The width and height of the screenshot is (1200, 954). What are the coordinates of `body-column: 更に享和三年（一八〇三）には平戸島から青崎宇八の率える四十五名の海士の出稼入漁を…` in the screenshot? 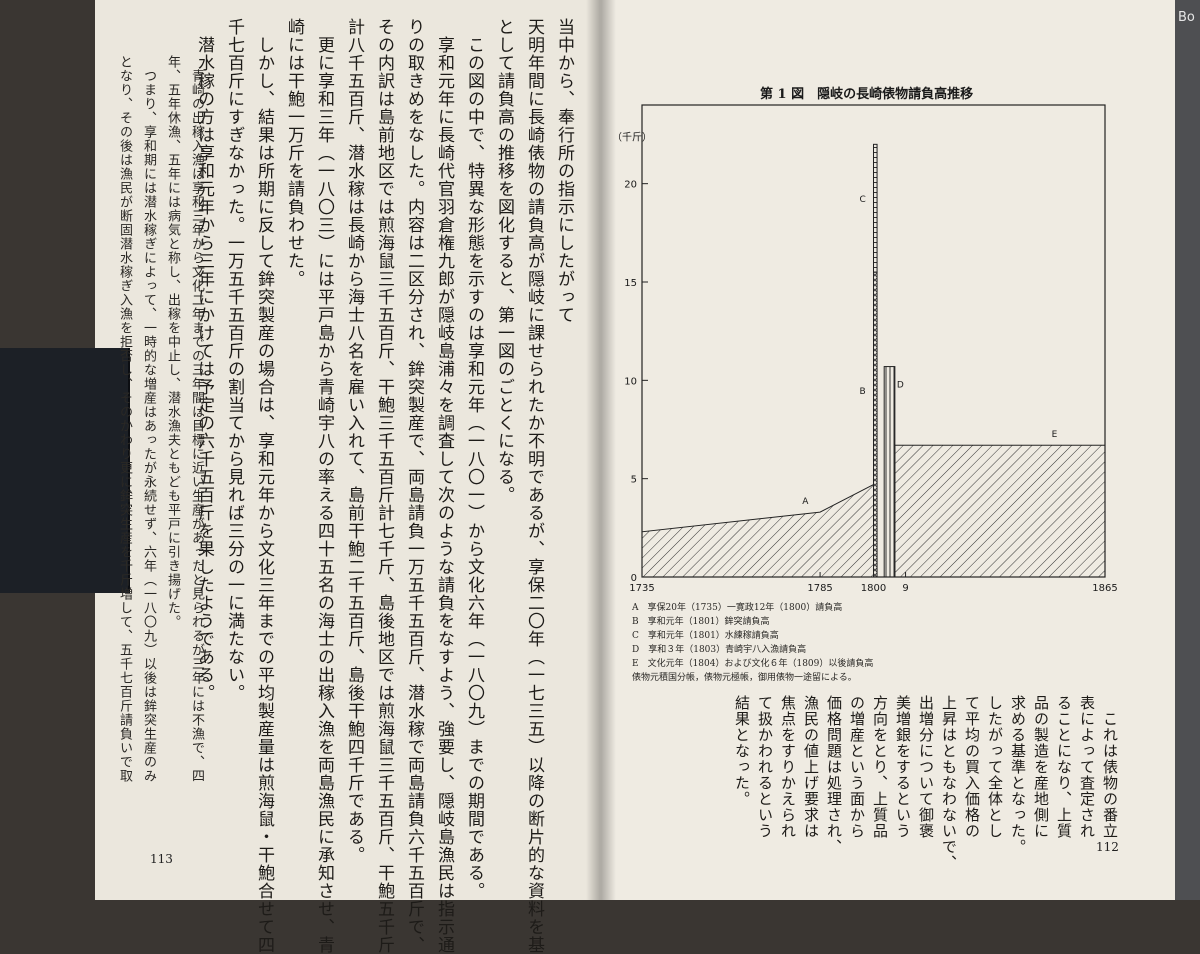 It's located at (324, 486).